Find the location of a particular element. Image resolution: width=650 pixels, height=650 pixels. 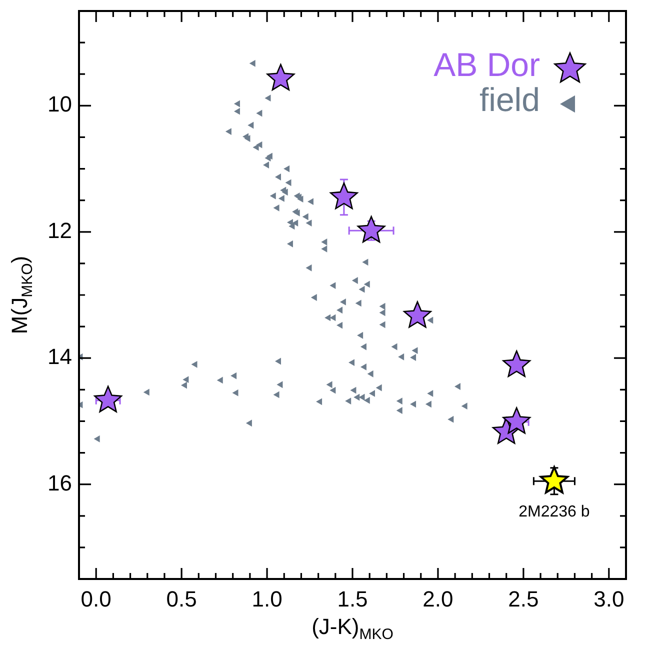

x-tick-label: 1.0 is located at coordinates (267, 599).